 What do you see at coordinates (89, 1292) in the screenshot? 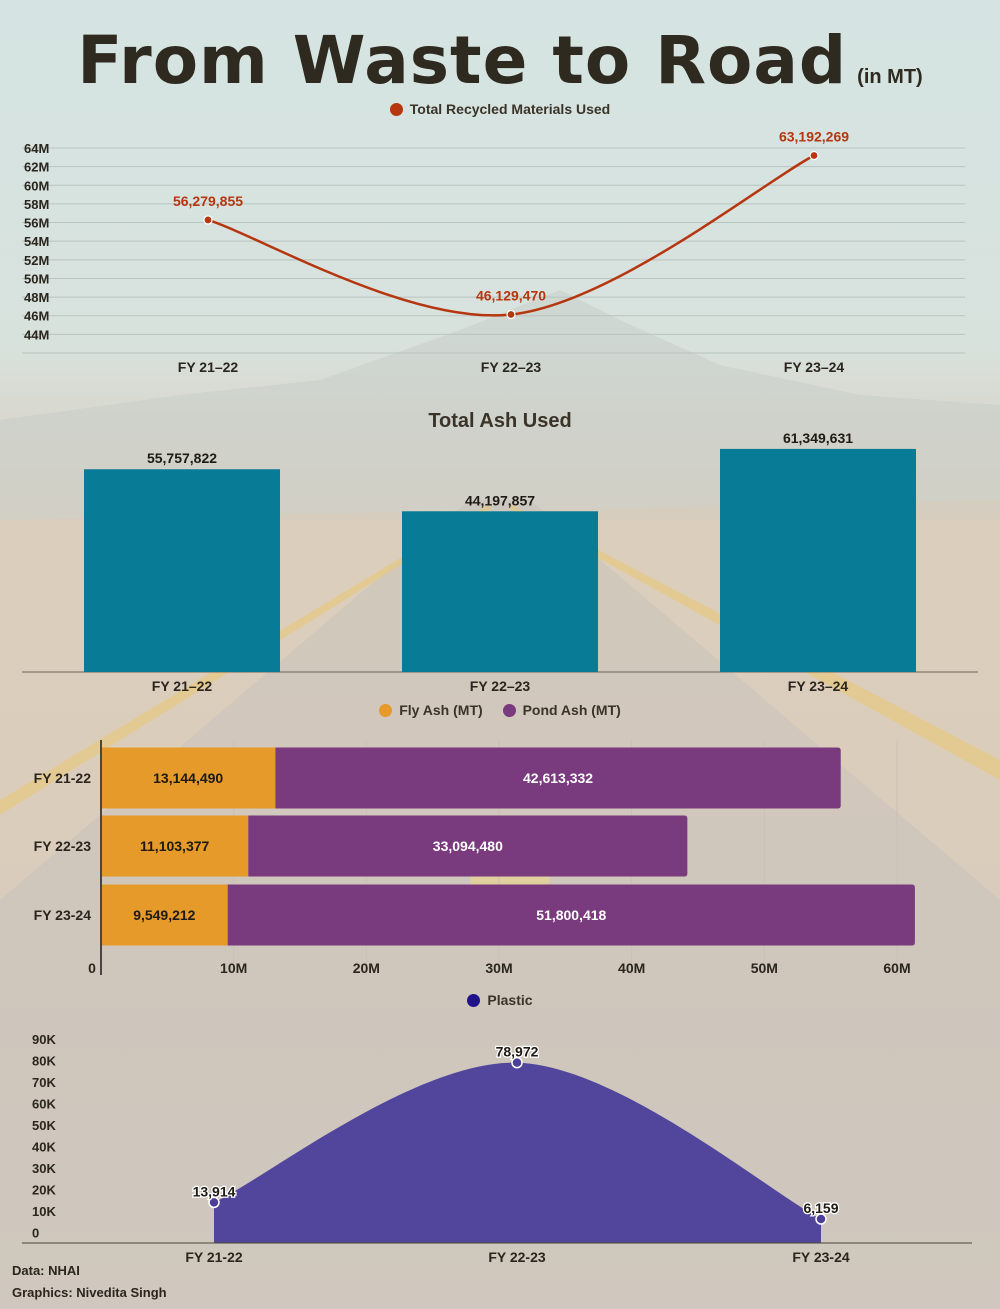
I see `credit-note: Graphics: Nivedita Singh` at bounding box center [89, 1292].